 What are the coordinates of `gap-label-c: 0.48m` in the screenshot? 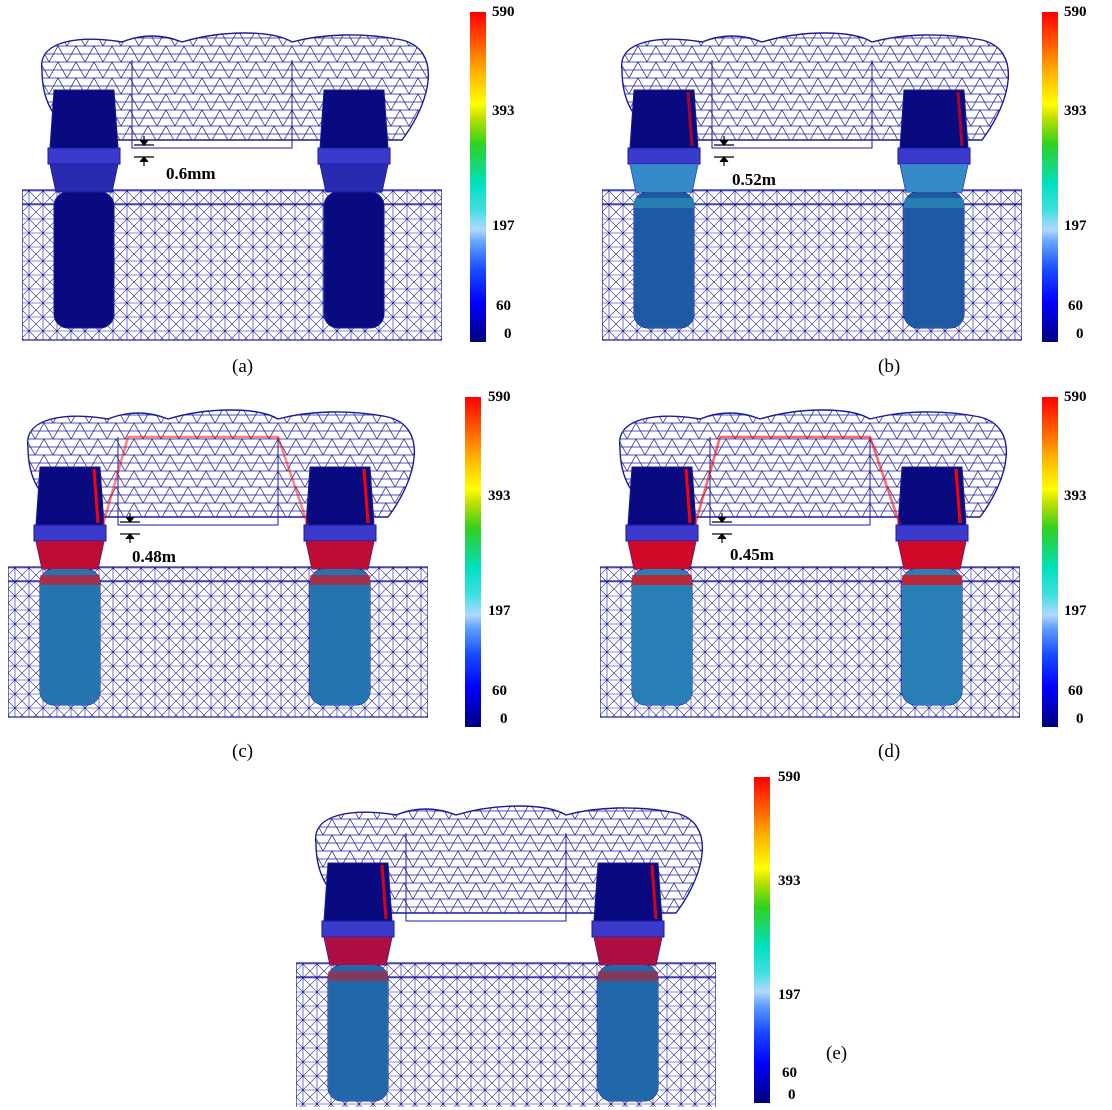 It's located at (154, 556).